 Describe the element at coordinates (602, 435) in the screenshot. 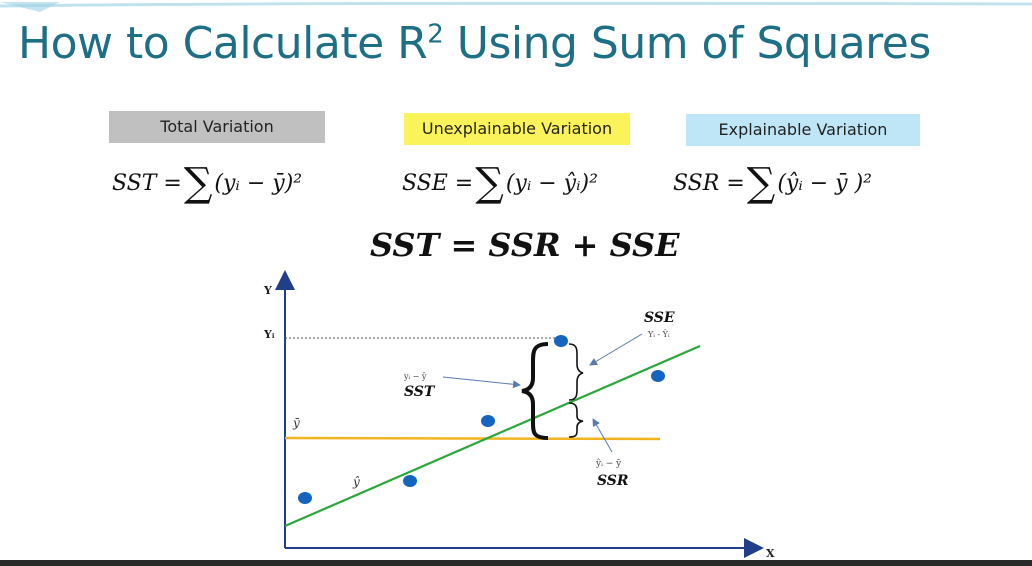

I see `ssr-arrow-icon` at that location.